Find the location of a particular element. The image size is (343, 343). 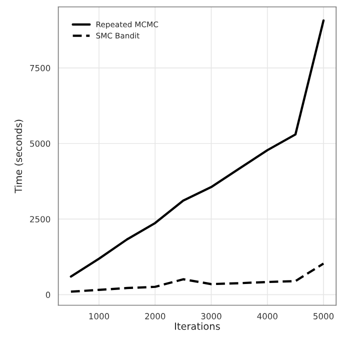

x-tick-label: 5000 is located at coordinates (324, 316).